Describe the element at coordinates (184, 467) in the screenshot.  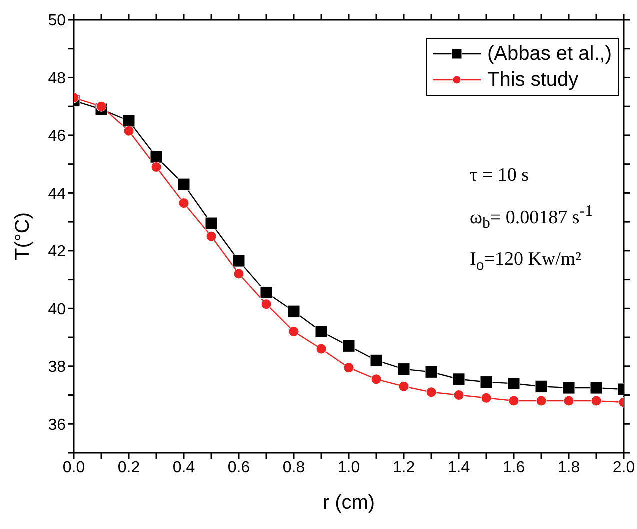
I see `x-tick-label: 0.4` at that location.